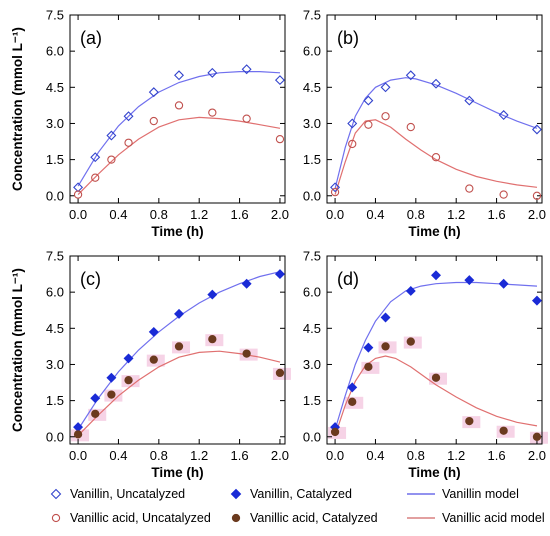 The height and width of the screenshot is (536, 550). I want to click on y-tick-label: 3.0, so click(312, 123).